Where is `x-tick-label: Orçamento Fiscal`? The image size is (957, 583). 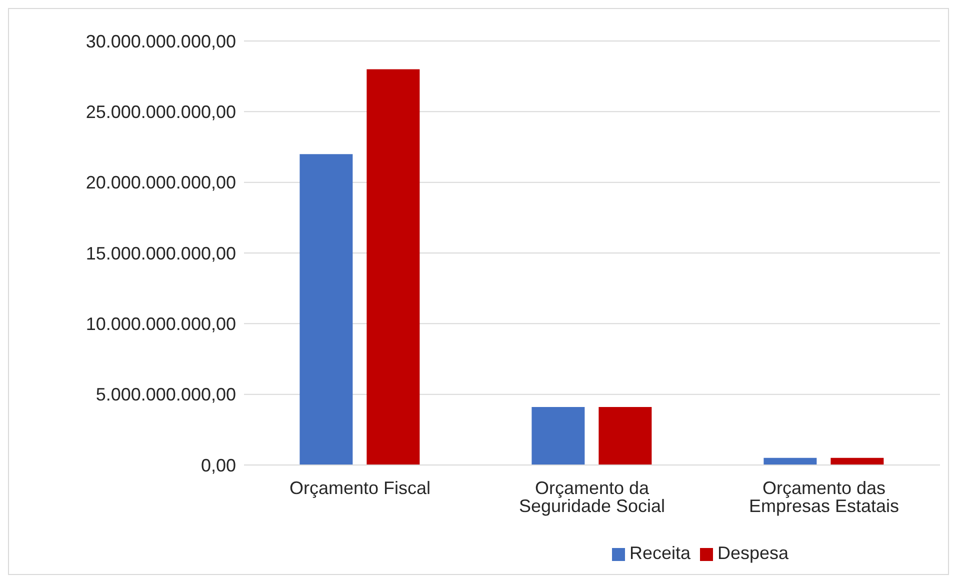 x-tick-label: Orçamento Fiscal is located at coordinates (360, 488).